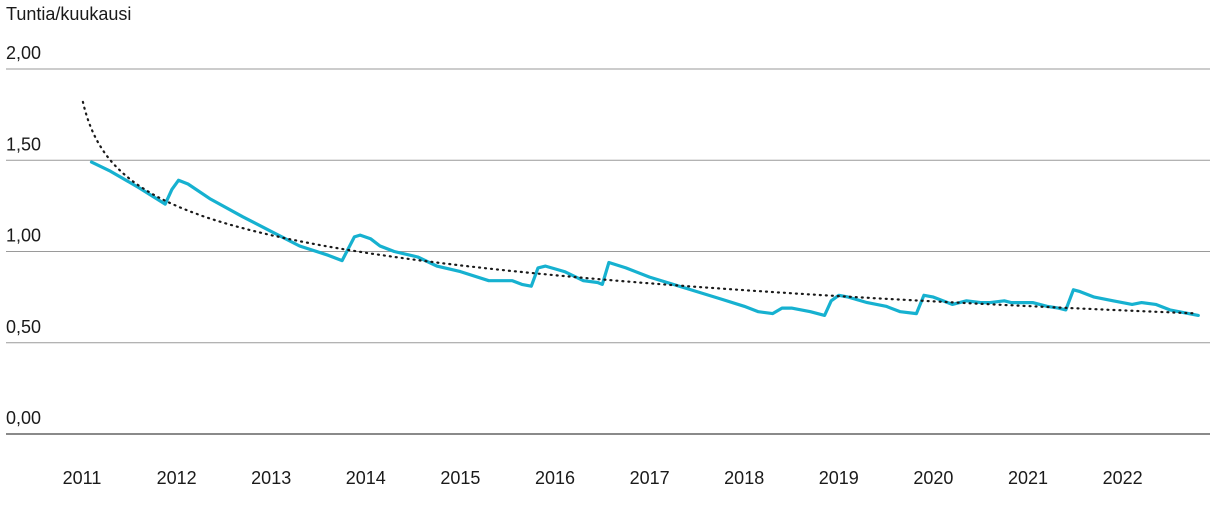 The image size is (1220, 508). I want to click on y-tick-labels: 0,00 0,50 1,00 1,50 2,00, so click(23, 235).